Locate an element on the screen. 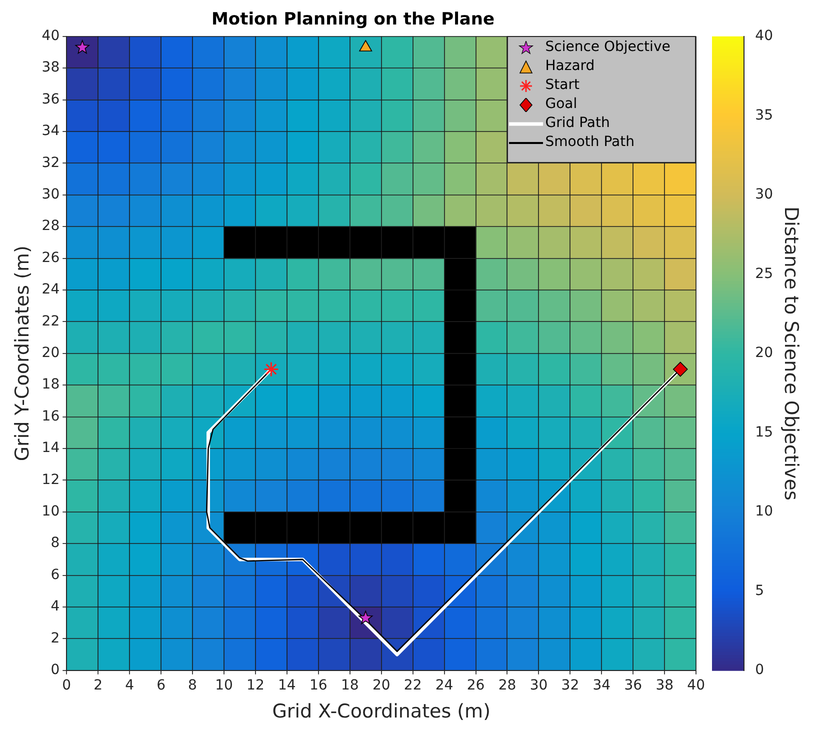  x-tick-label: 16 is located at coordinates (318, 685).